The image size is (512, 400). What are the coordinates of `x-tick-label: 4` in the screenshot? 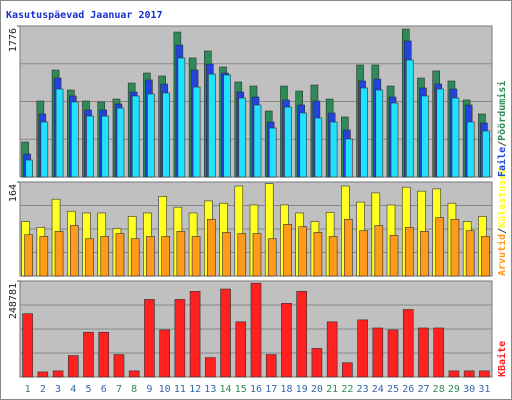 It's located at (73, 389).